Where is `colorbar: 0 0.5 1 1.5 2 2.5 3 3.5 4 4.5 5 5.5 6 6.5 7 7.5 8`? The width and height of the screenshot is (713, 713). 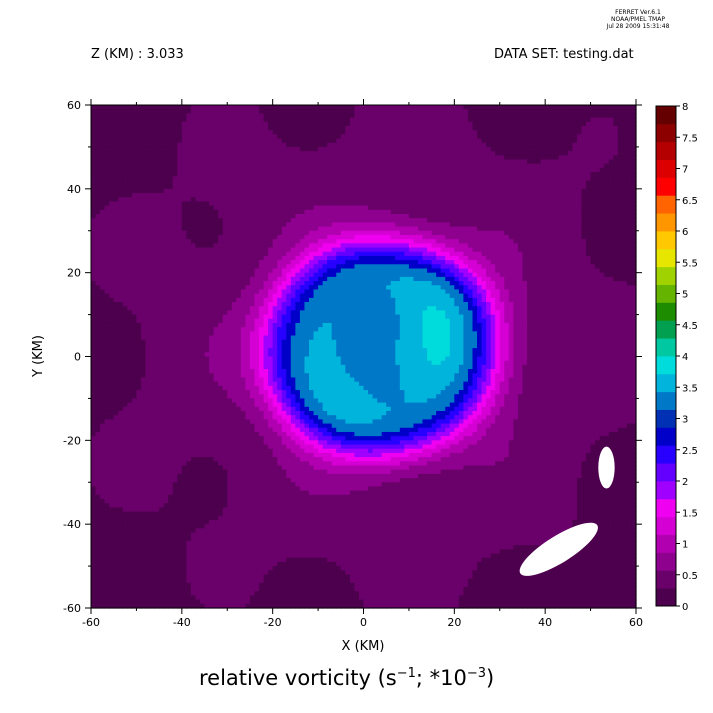 colorbar: 0 0.5 1 1.5 2 2.5 3 3.5 4 4.5 5 5.5 6 6.5 7 7.5 8 is located at coordinates (676, 357).